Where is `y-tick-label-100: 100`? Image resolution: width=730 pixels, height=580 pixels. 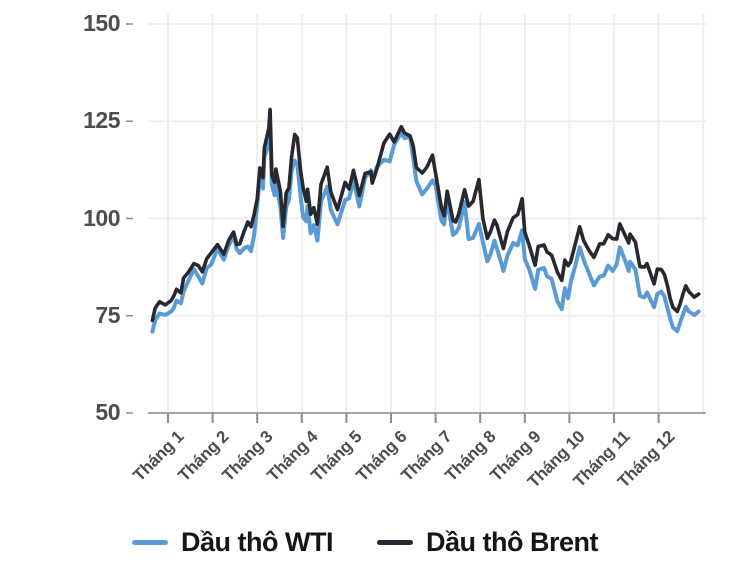 y-tick-label-100: 100 is located at coordinates (101, 217).